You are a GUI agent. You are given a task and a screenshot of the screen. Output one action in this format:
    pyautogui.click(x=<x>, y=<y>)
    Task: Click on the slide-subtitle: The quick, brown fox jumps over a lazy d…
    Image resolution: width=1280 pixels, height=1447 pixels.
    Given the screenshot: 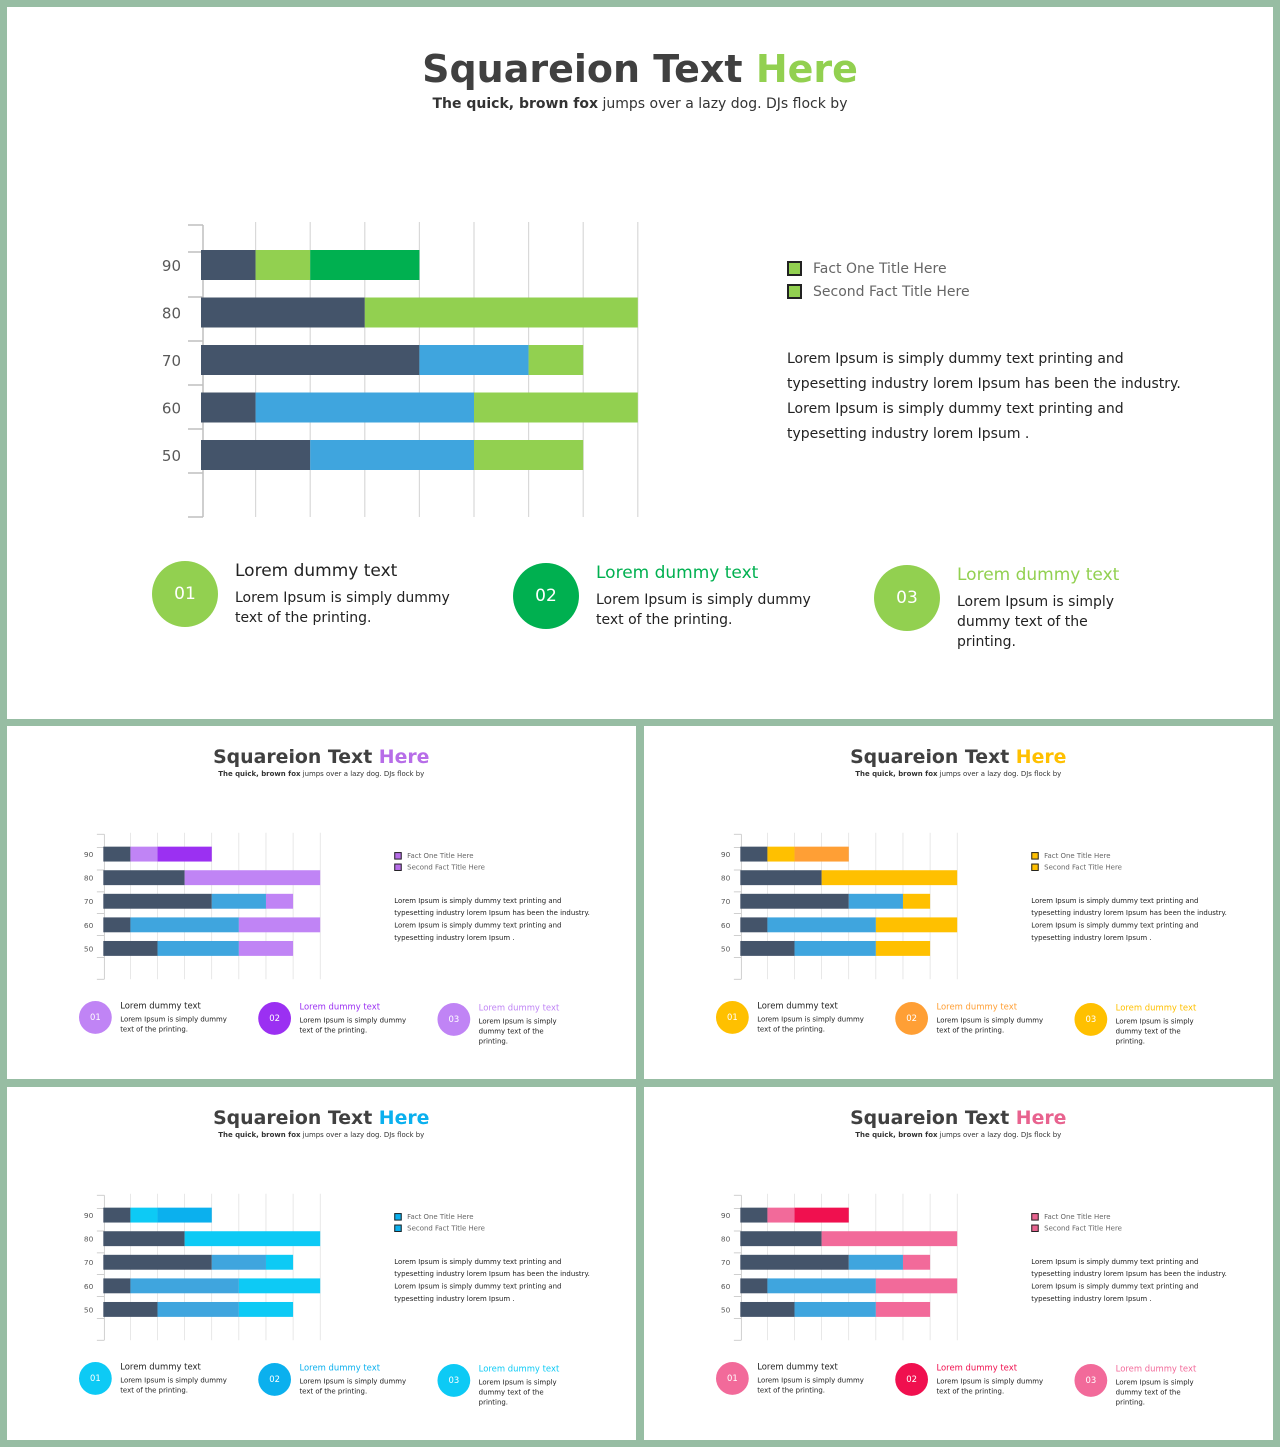 What is the action you would take?
    pyautogui.click(x=958, y=1135)
    